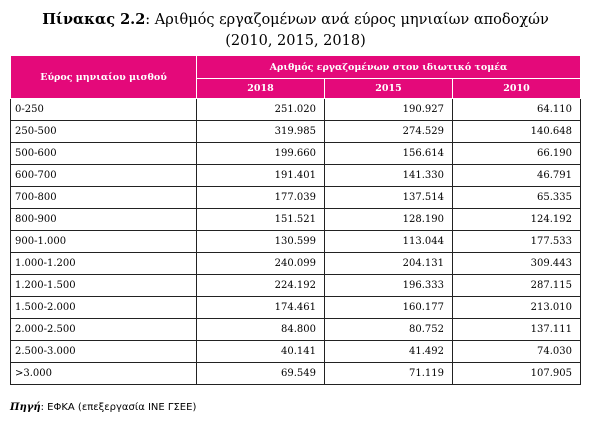  What do you see at coordinates (260, 131) in the screenshot?
I see `value-2018-cell: 319.985` at bounding box center [260, 131].